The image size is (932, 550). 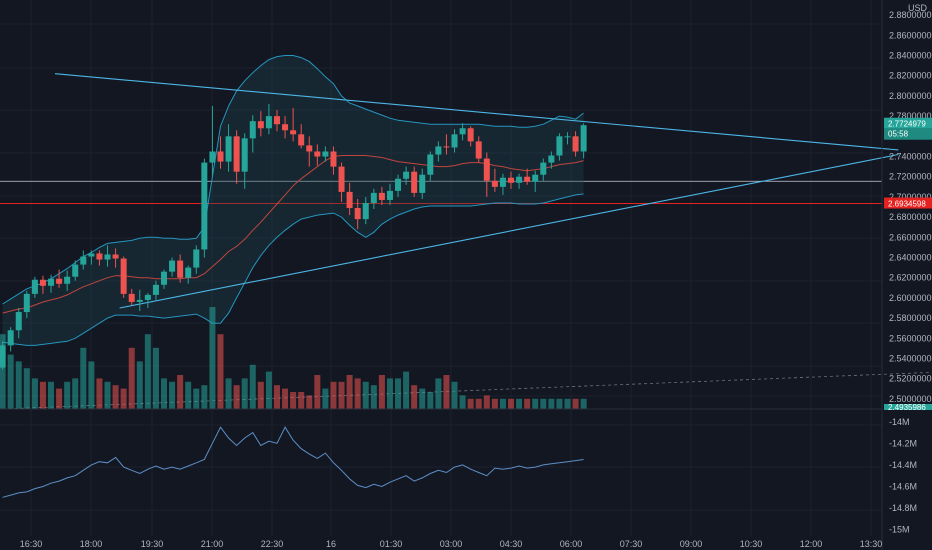 I want to click on indicator-axis: -14M -14.2M -14.4M -14.6M -14.8M -15M, so click(x=903, y=476).